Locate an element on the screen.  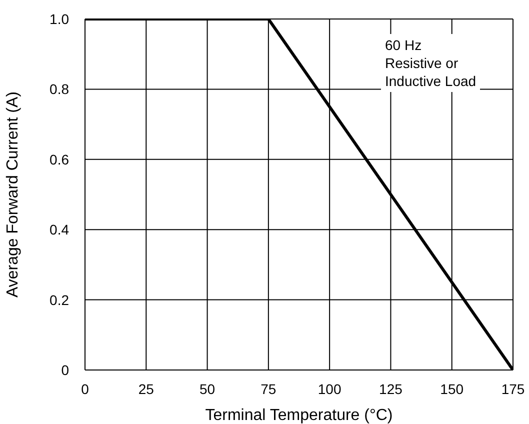
y-axis-title: Average Forward Current (A) is located at coordinates (13, 195).